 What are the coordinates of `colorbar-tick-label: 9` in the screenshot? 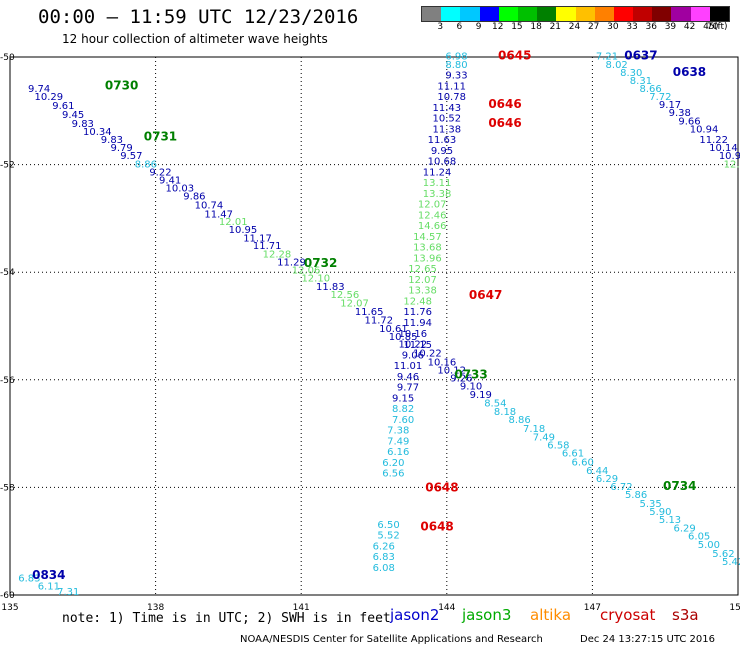 It's located at (478, 27).